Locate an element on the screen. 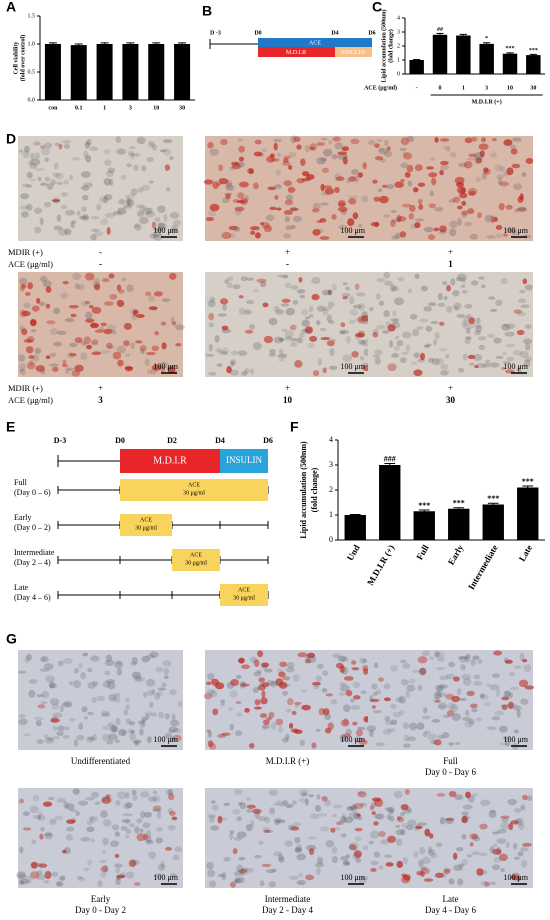 The height and width of the screenshot is (920, 550). scale-bar-label: 100 μm is located at coordinates (515, 877).